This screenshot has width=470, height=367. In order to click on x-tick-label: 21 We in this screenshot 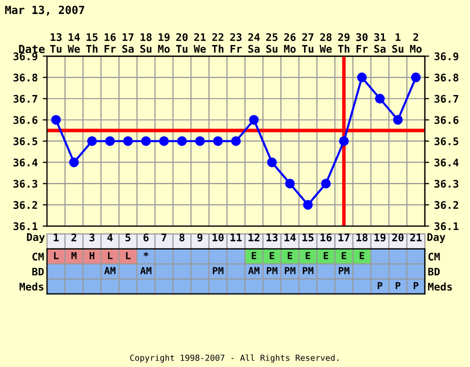, I will do `click(200, 43)`.